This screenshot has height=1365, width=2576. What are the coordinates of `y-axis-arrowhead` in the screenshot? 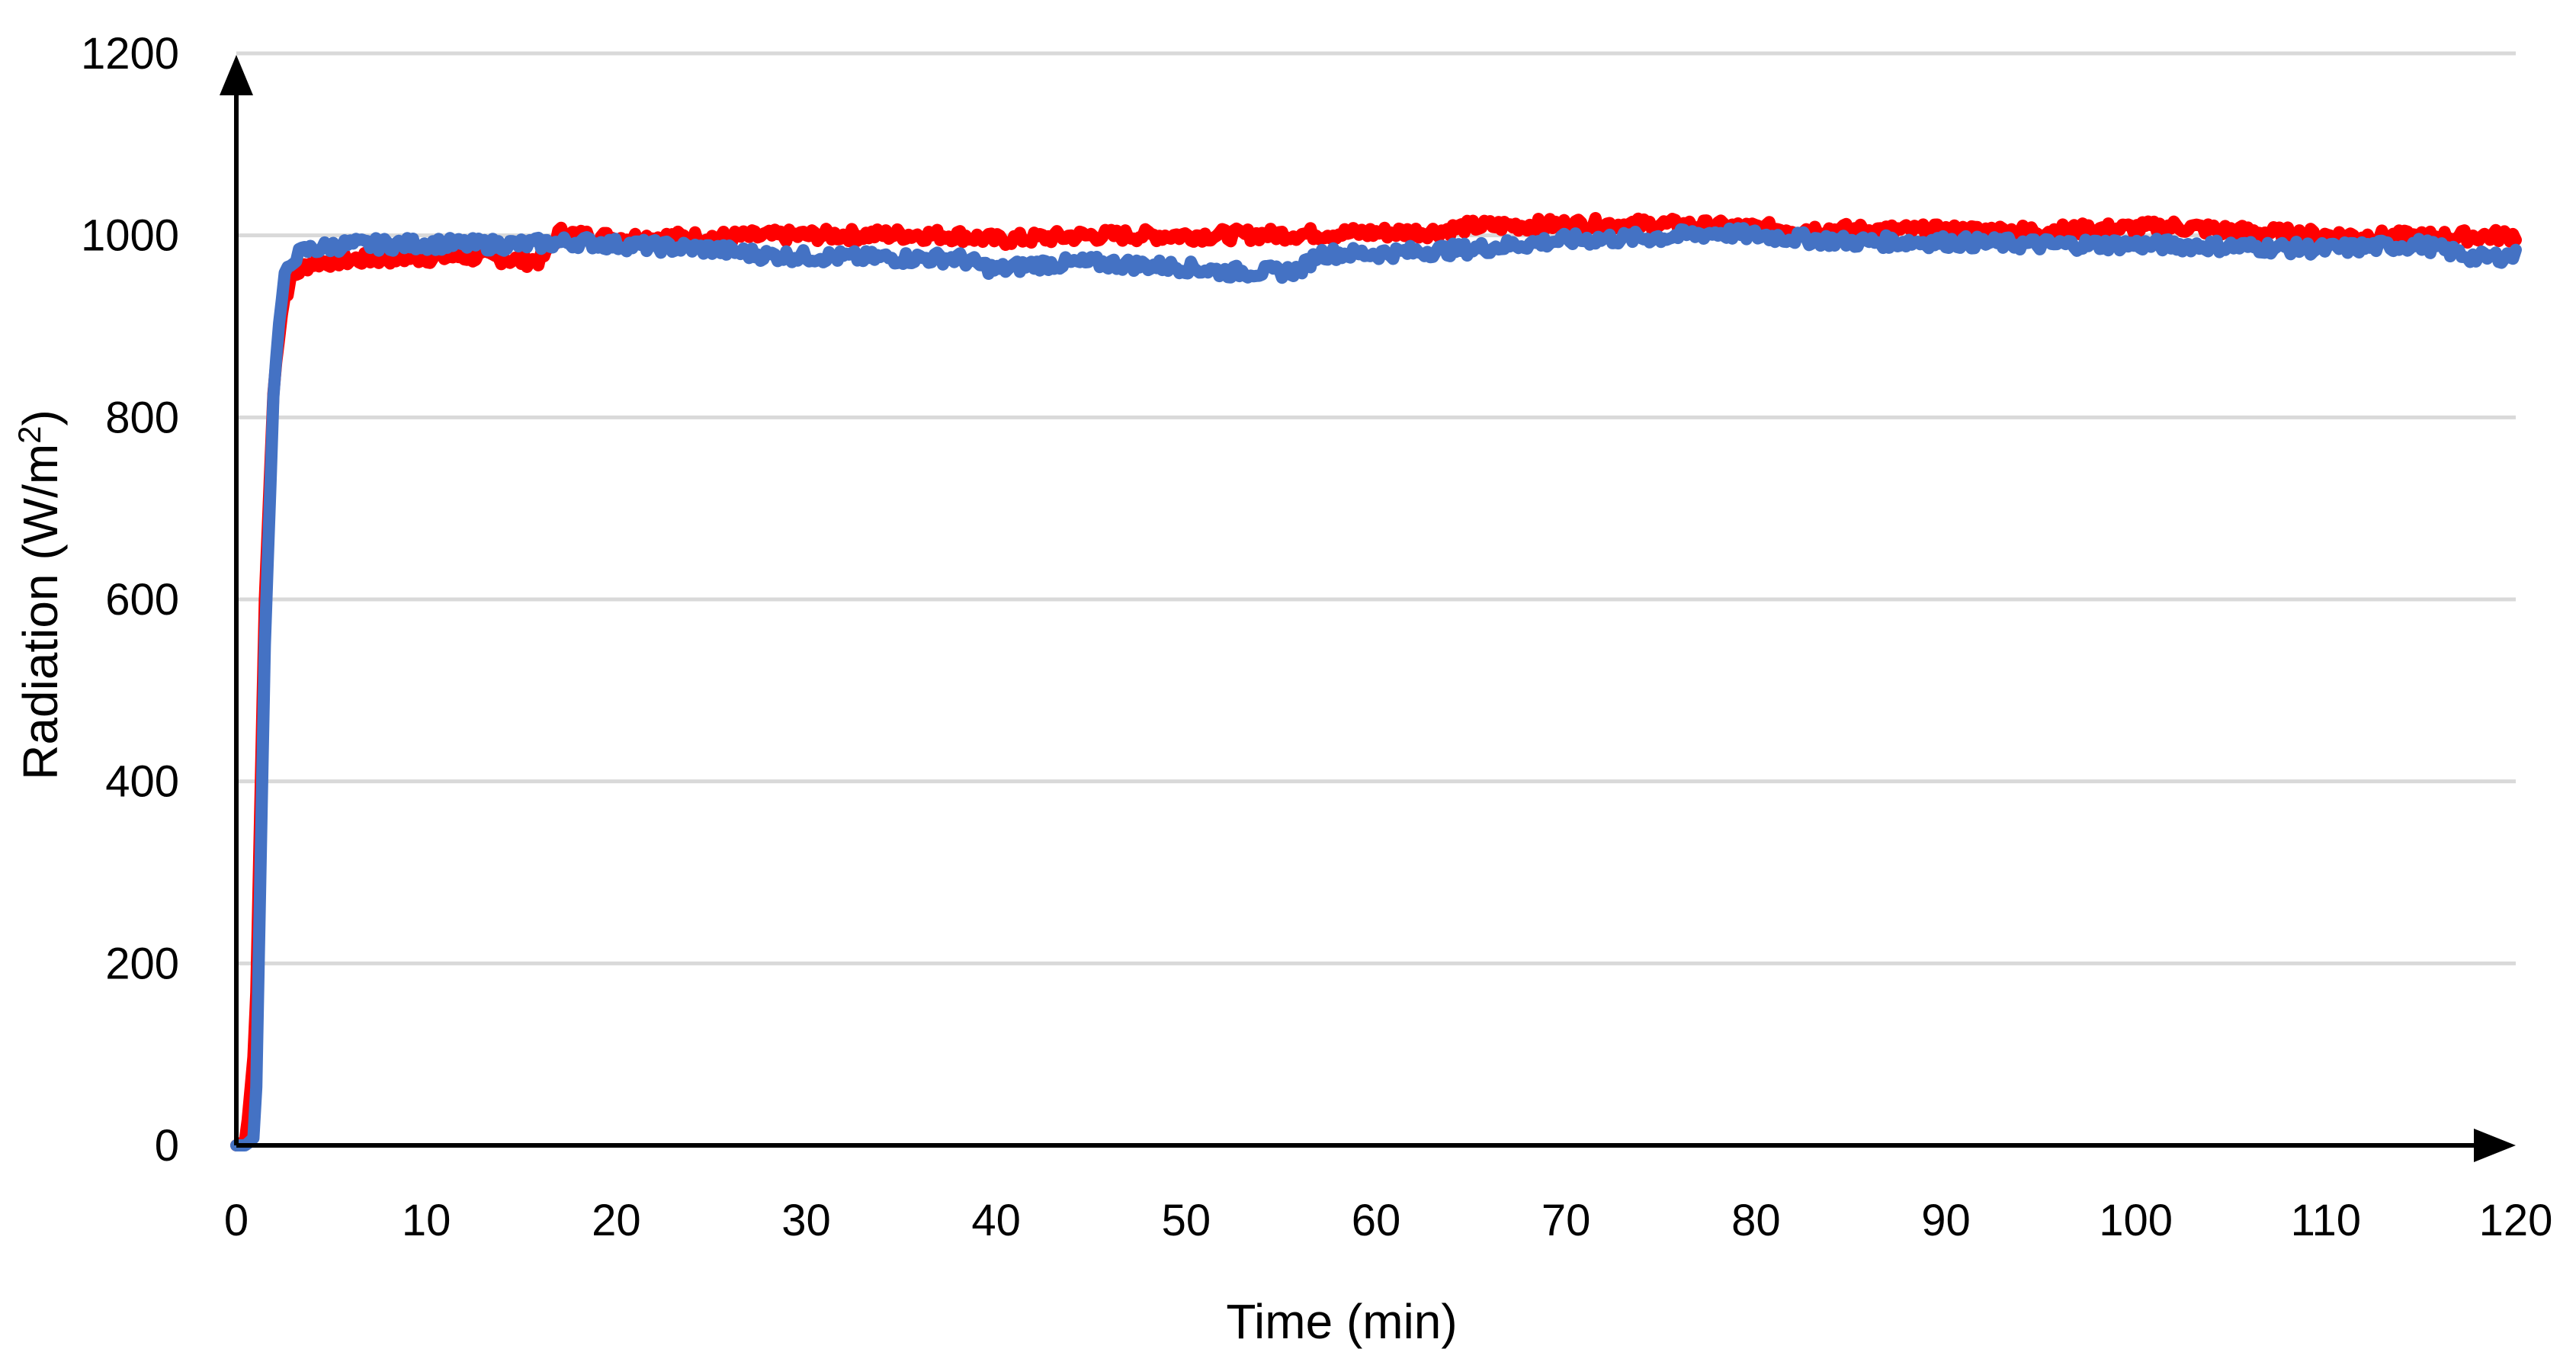 It's located at (236, 75).